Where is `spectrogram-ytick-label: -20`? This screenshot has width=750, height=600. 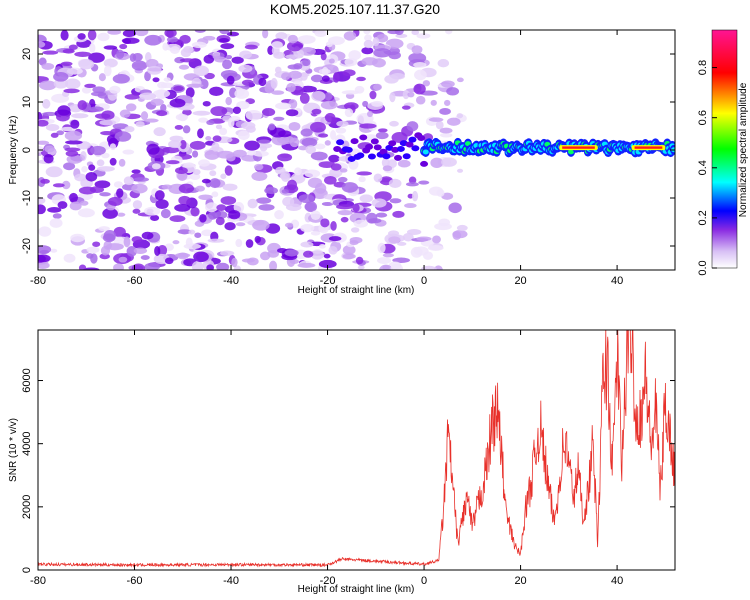 spectrogram-ytick-label: -20 is located at coordinates (27, 246).